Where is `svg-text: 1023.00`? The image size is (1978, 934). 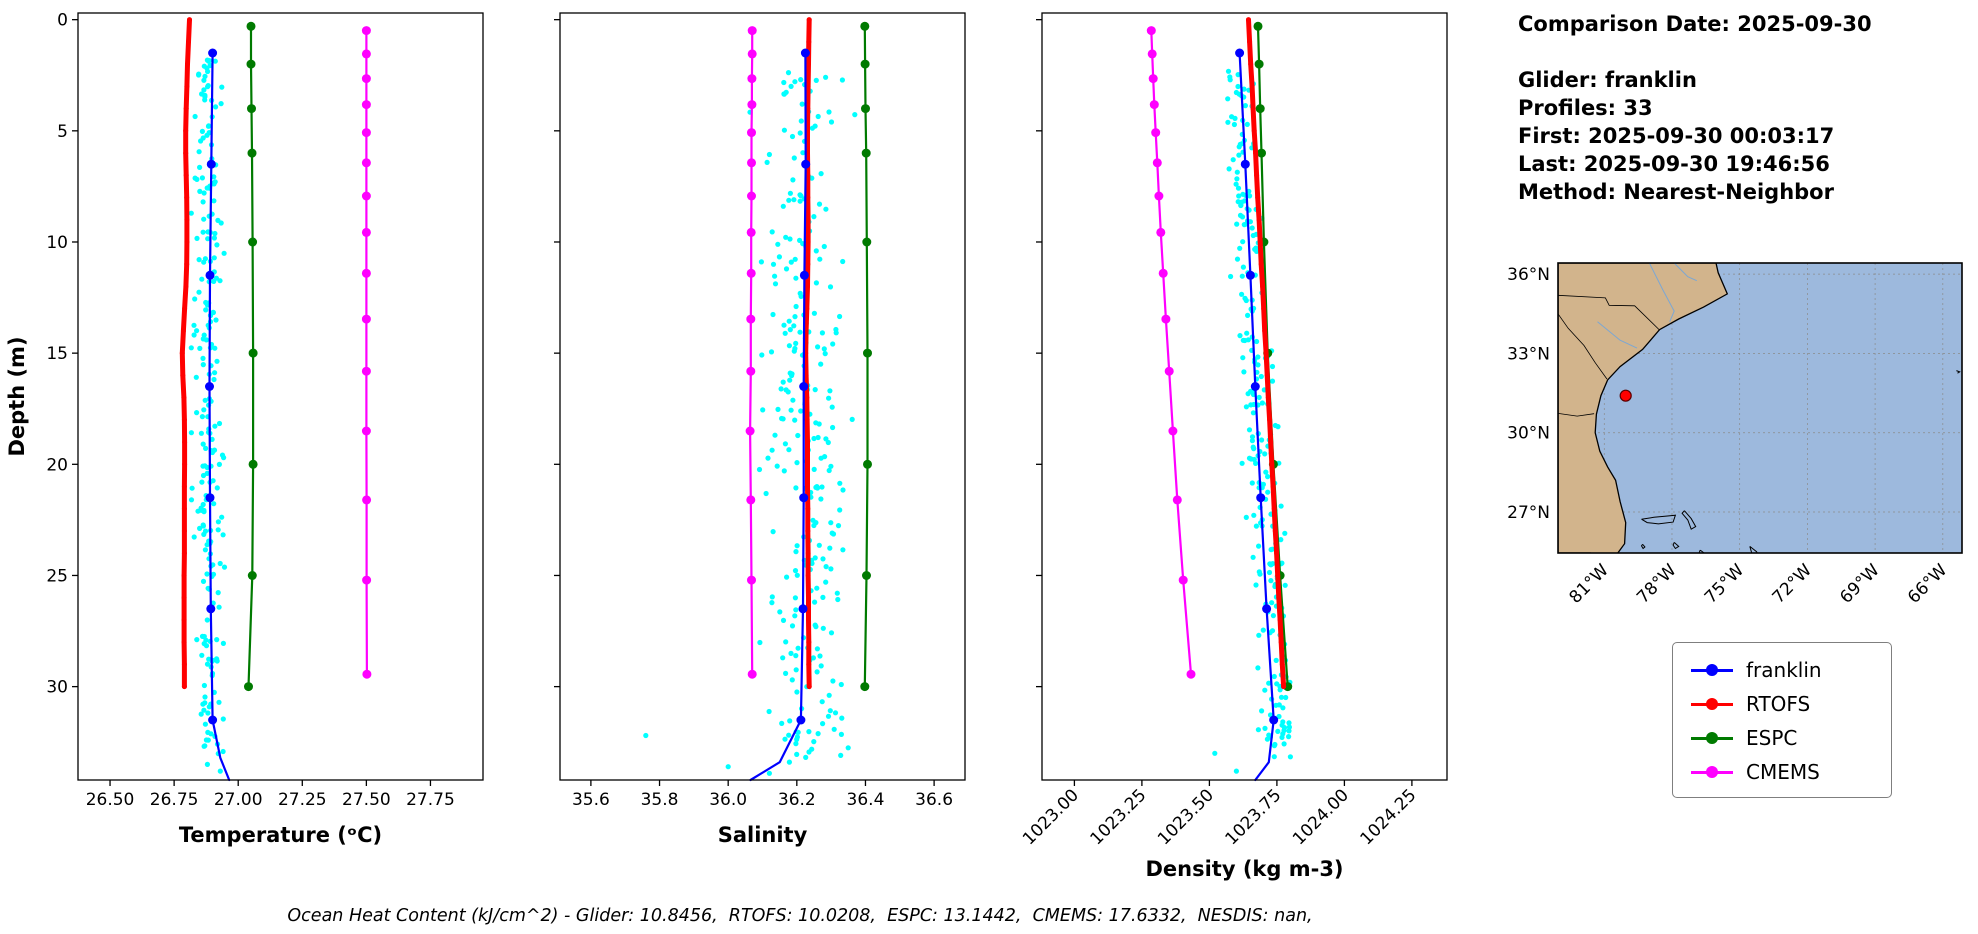 svg-text: 1023.00 is located at coordinates (1051, 817).